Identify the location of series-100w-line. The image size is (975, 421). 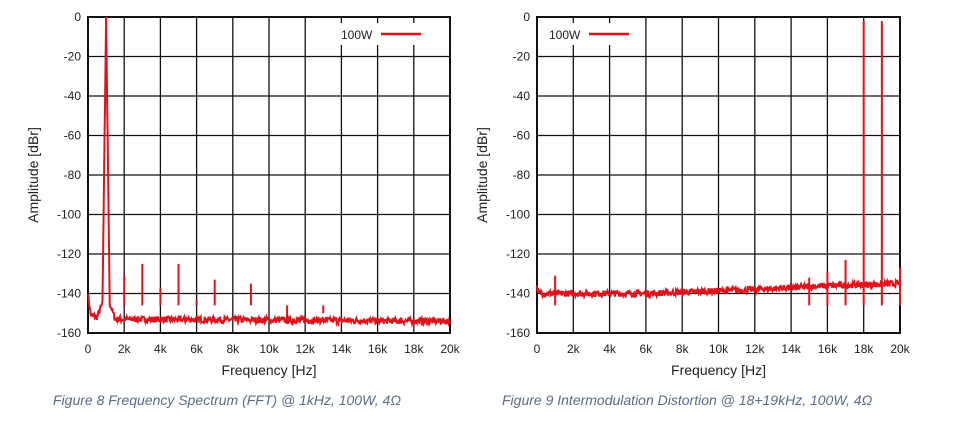
(718, 289).